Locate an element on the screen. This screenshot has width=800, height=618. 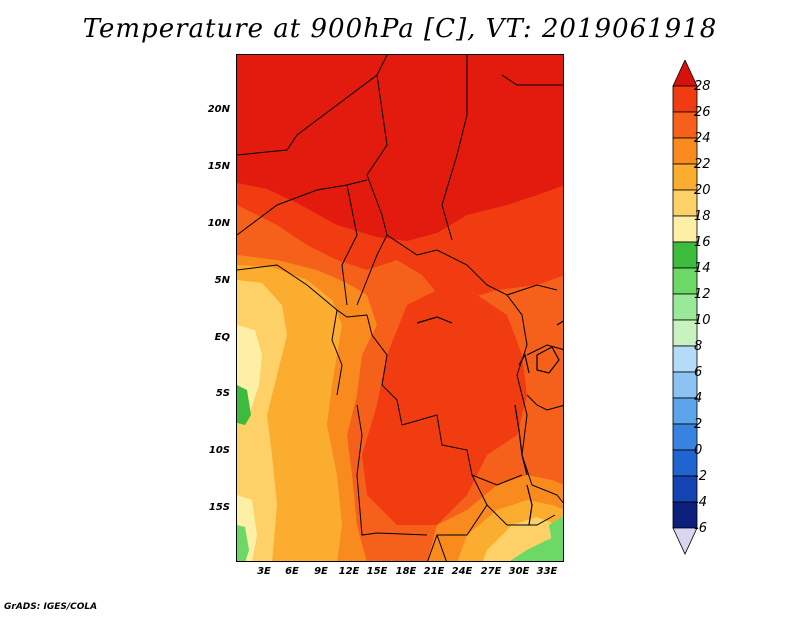
colorbar-label: 6 is located at coordinates (698, 372).